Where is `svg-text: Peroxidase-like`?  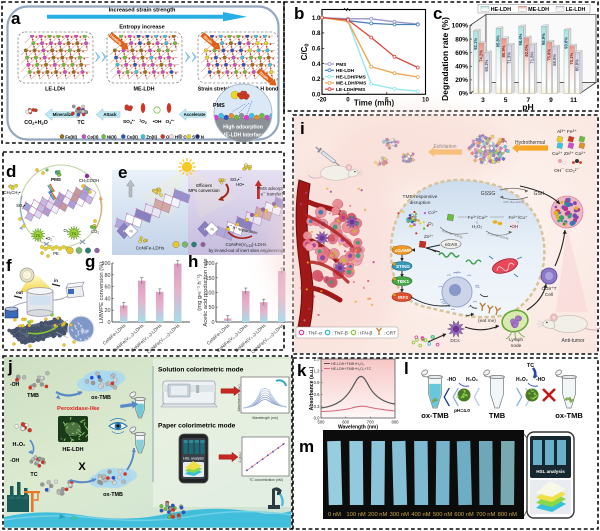
svg-text: Peroxidase-like is located at coordinates (78, 409).